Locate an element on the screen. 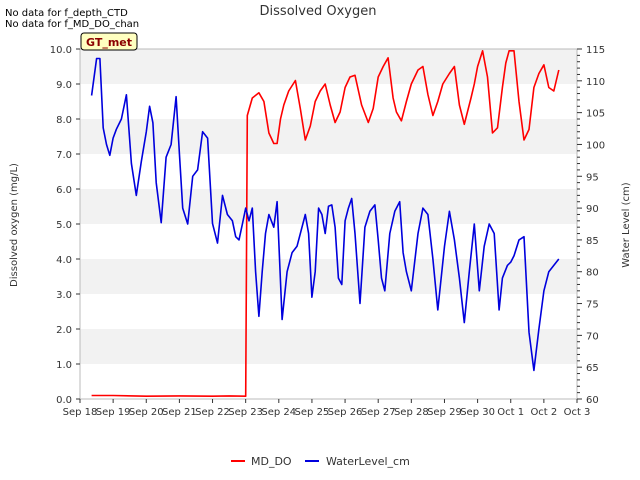  x-tick-label: Sep 28 is located at coordinates (411, 412).